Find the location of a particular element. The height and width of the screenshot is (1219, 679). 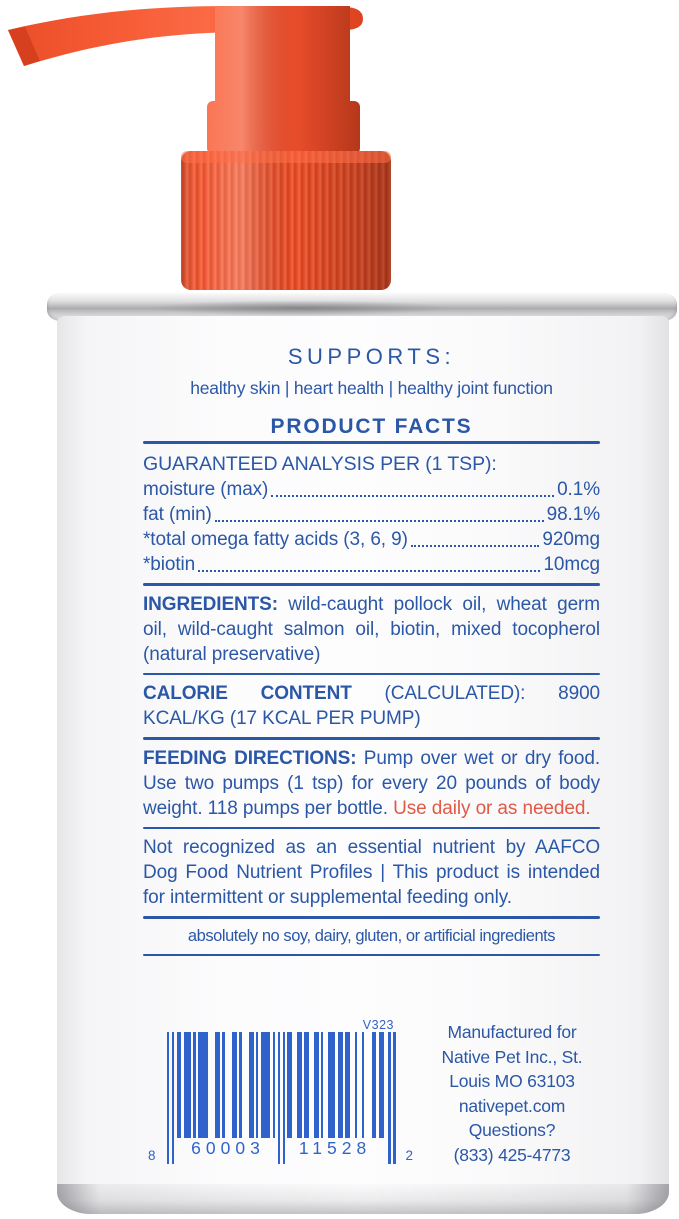

analysis-value: 0.1% is located at coordinates (578, 489).